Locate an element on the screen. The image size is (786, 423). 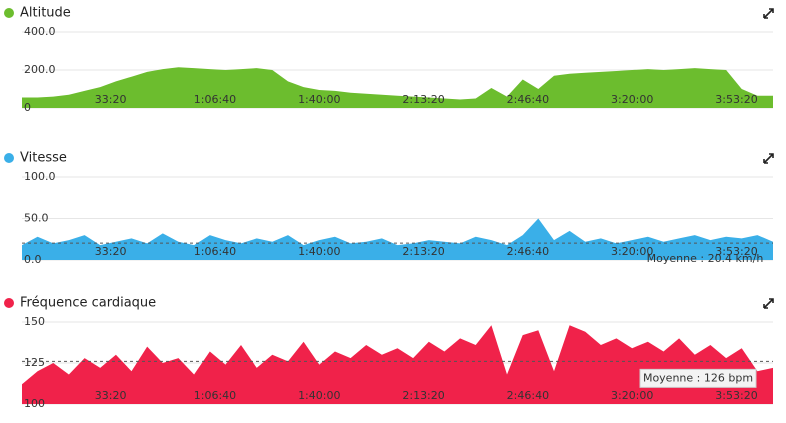
y-tick-label: 50.0 is located at coordinates (36, 218).